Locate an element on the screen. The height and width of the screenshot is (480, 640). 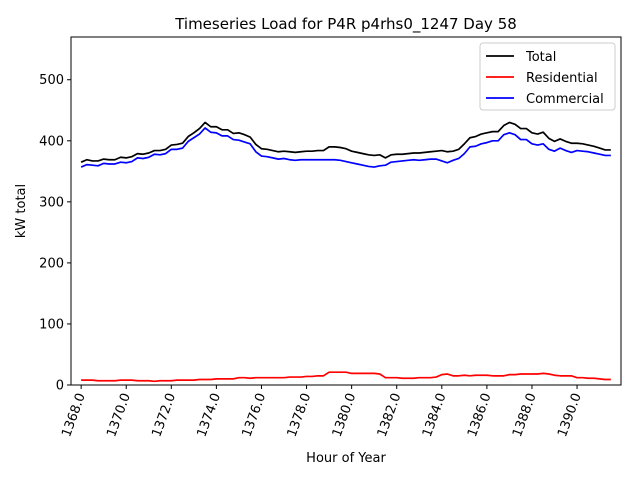
x-axis-label: Hour of Year is located at coordinates (346, 458).